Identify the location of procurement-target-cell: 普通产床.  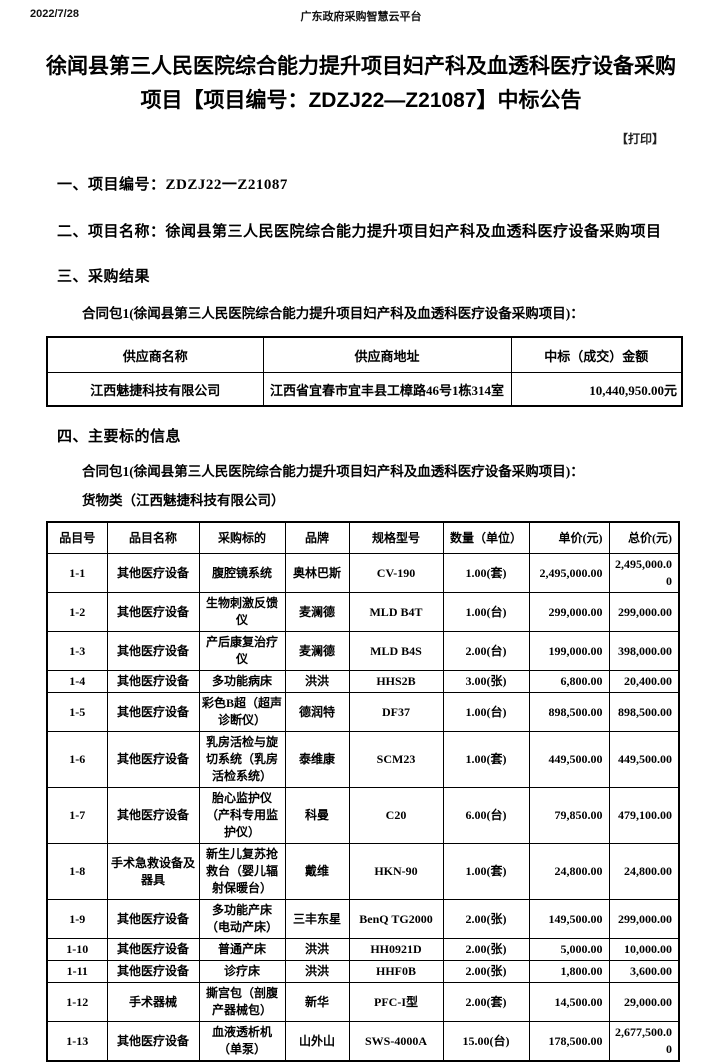
(242, 949).